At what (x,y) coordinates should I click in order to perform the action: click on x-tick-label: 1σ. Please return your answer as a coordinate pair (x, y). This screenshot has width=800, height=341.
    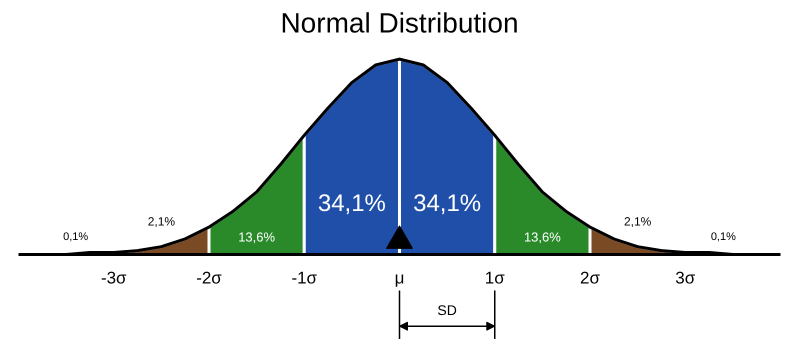
    Looking at the image, I should click on (495, 278).